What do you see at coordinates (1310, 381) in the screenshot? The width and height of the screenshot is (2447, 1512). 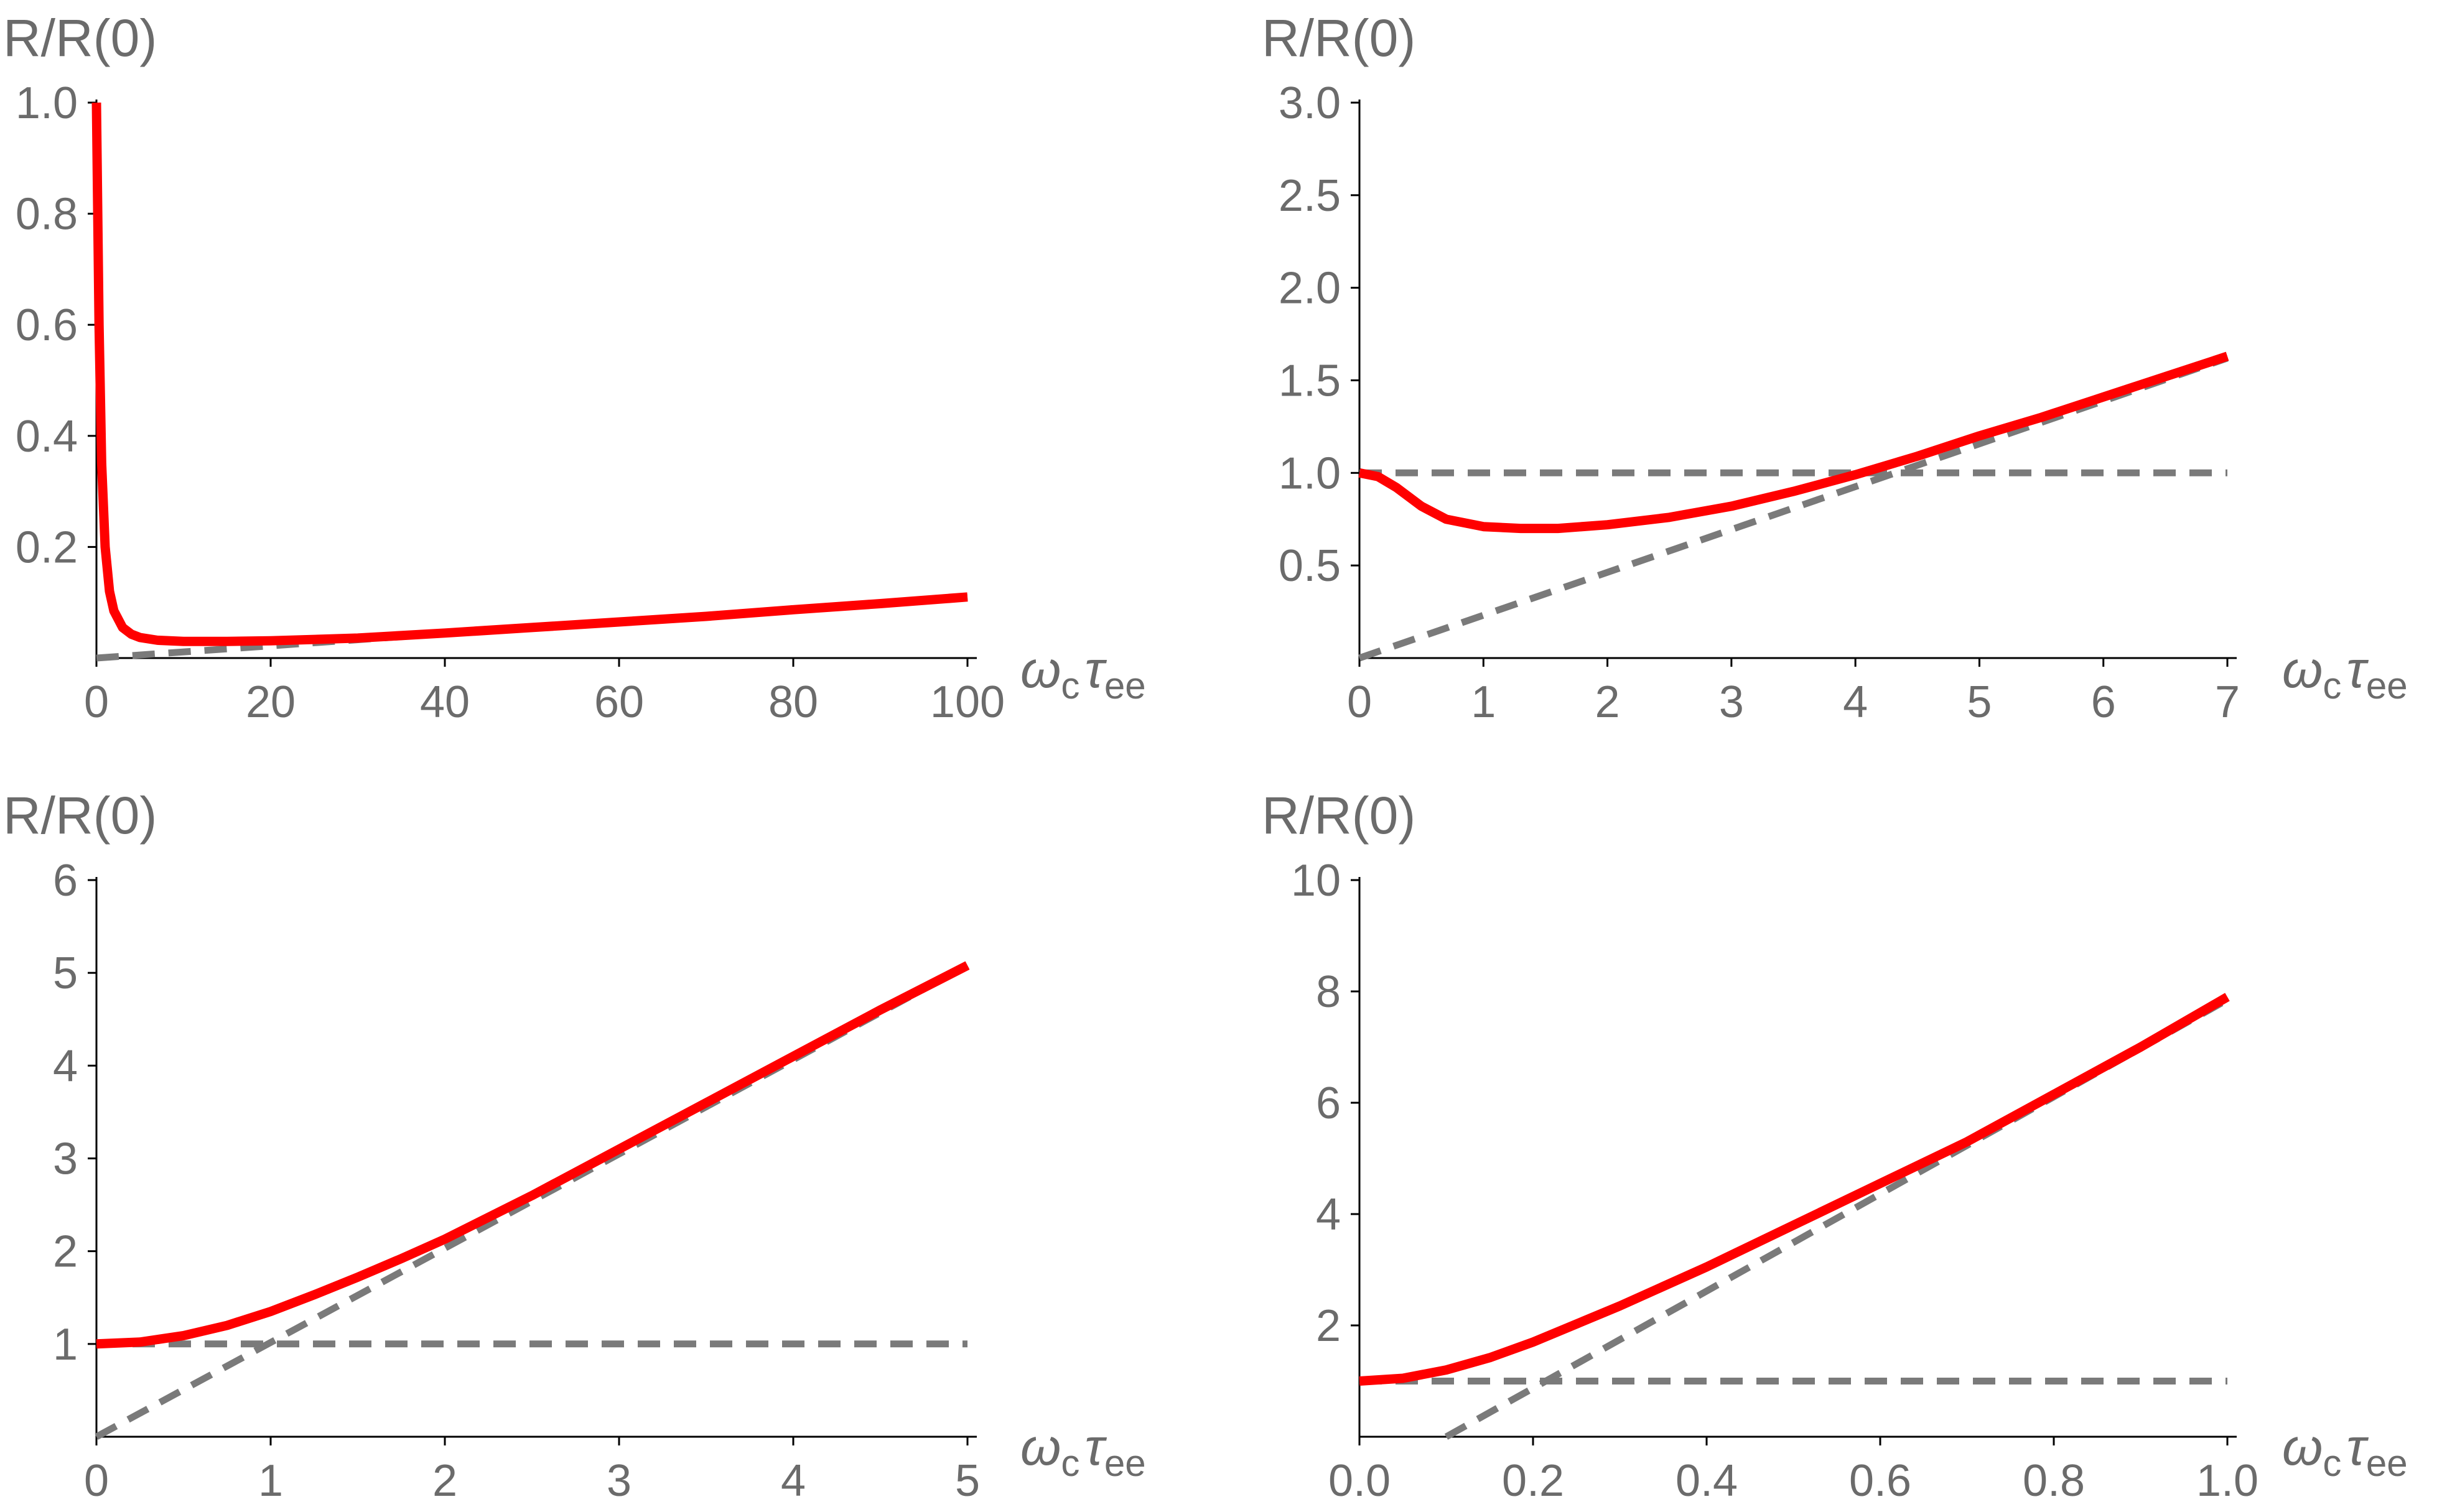 I see `y-tick-label: 1.5` at bounding box center [1310, 381].